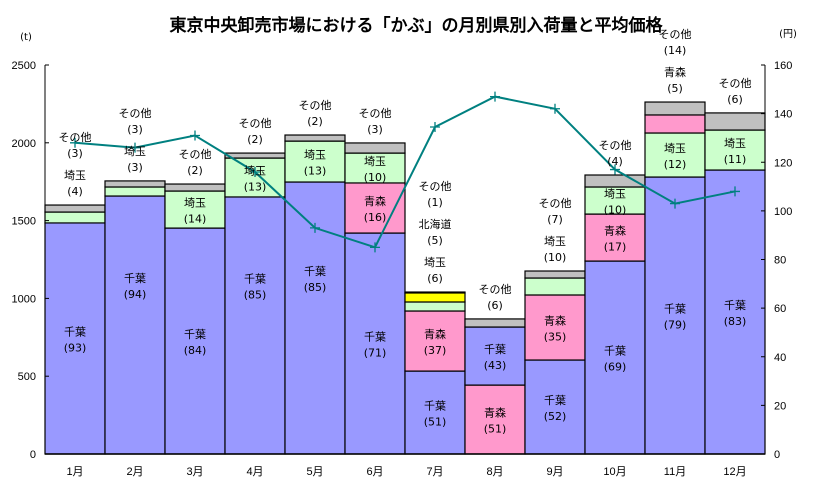  I want to click on x-tick-label: 1月, so click(74, 472).